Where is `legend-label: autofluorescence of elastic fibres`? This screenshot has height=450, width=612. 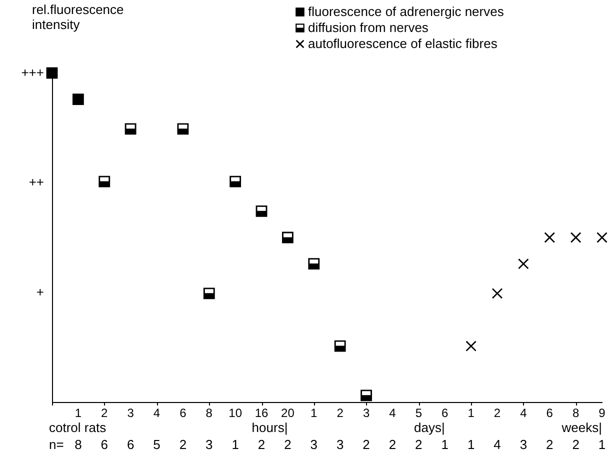 legend-label: autofluorescence of elastic fibres is located at coordinates (403, 43).